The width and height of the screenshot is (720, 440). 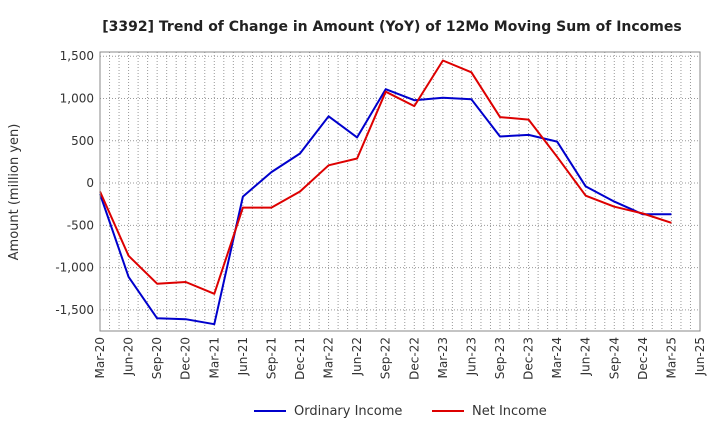 What do you see at coordinates (82, 141) in the screenshot?
I see `y-tick-label: 500` at bounding box center [82, 141].